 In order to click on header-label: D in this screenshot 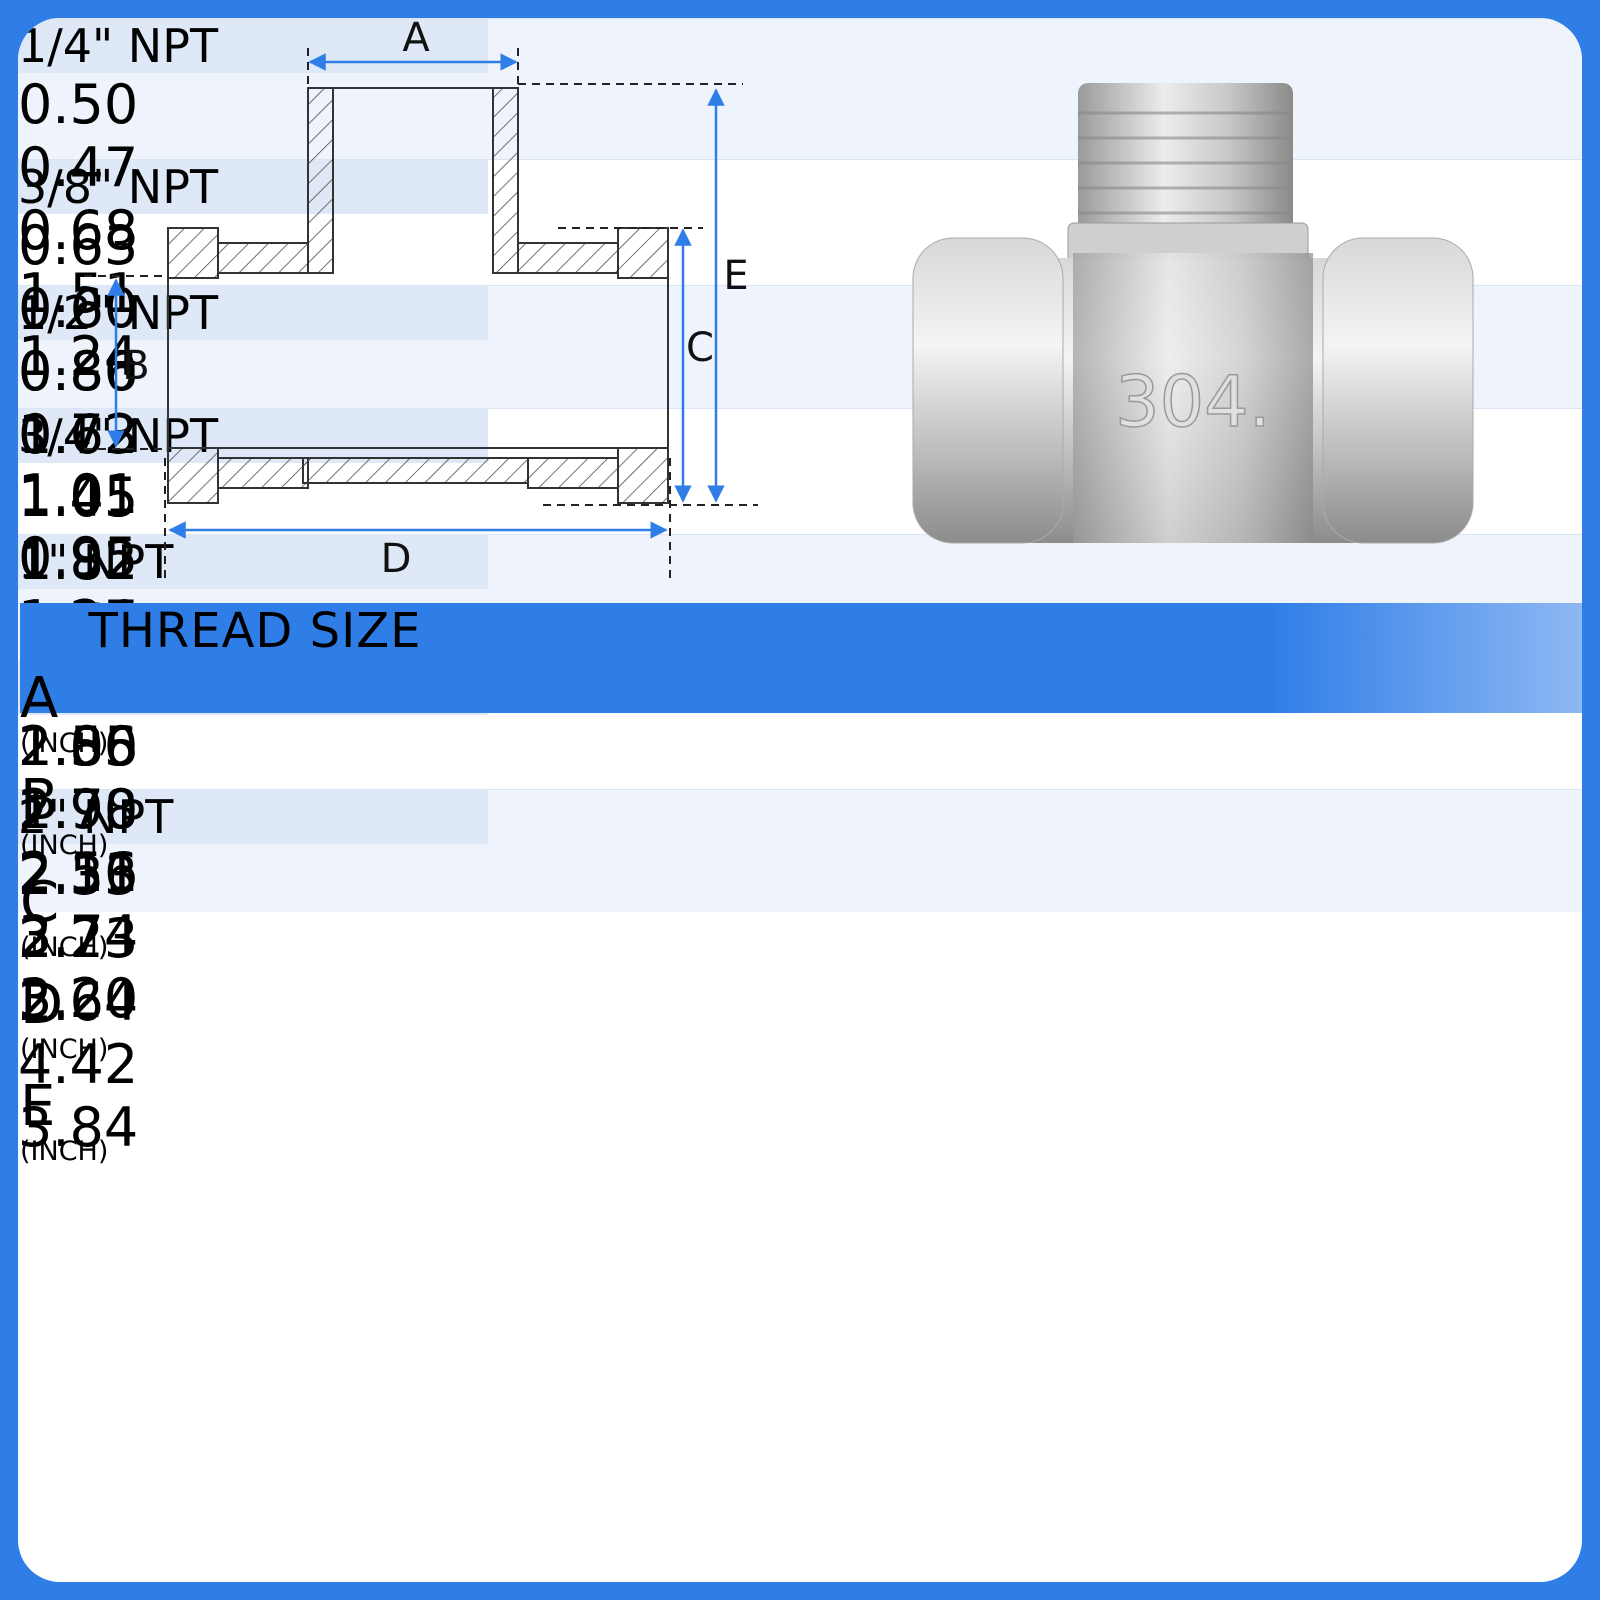, I will do `click(42, 1004)`.